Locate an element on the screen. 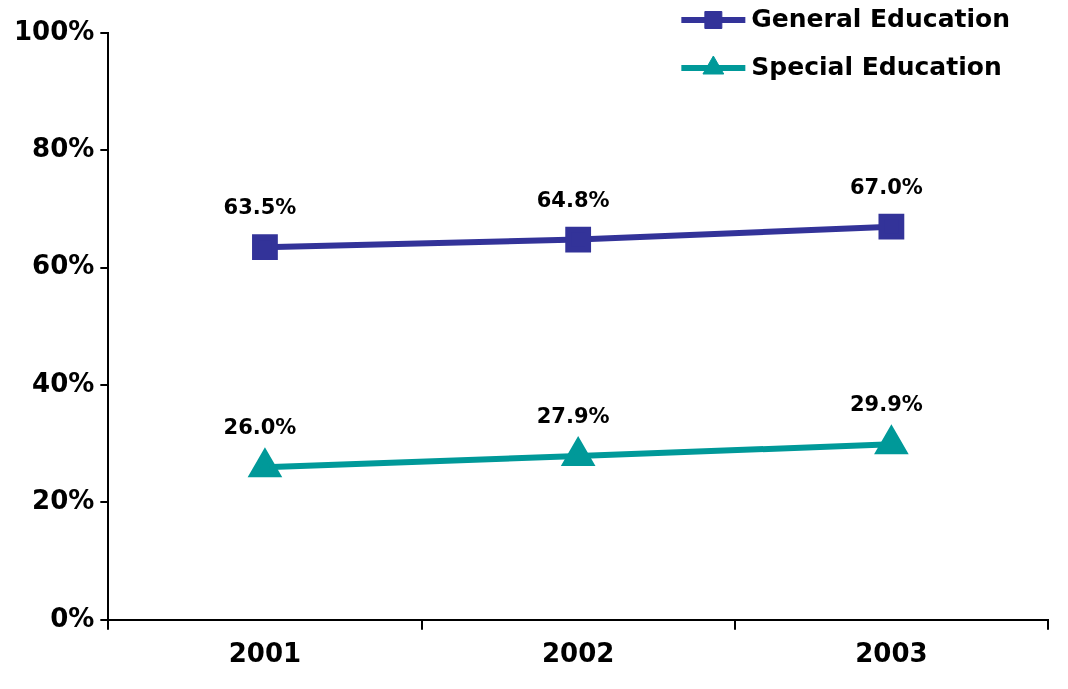 The width and height of the screenshot is (1068, 689). x-tick-label: 2002 is located at coordinates (578, 653).